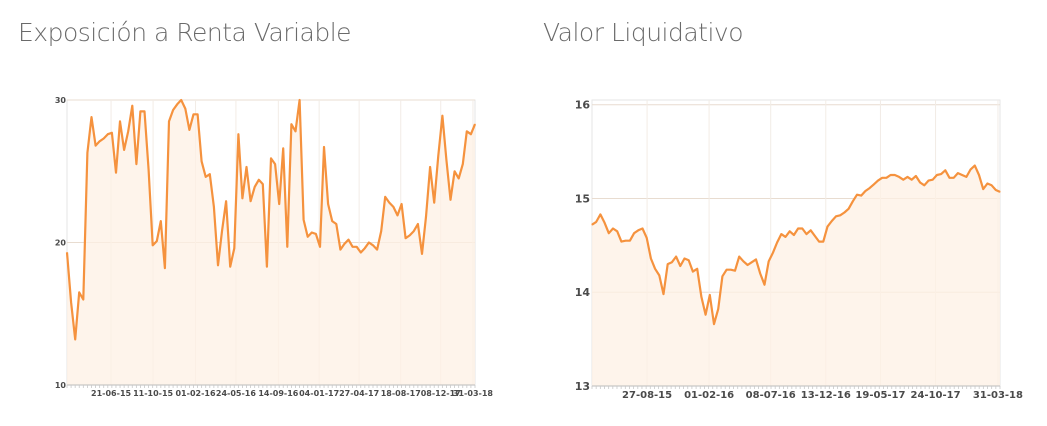 This screenshot has height=426, width=1047. Describe the element at coordinates (61, 100) in the screenshot. I see `y-tick-label: 30` at that location.